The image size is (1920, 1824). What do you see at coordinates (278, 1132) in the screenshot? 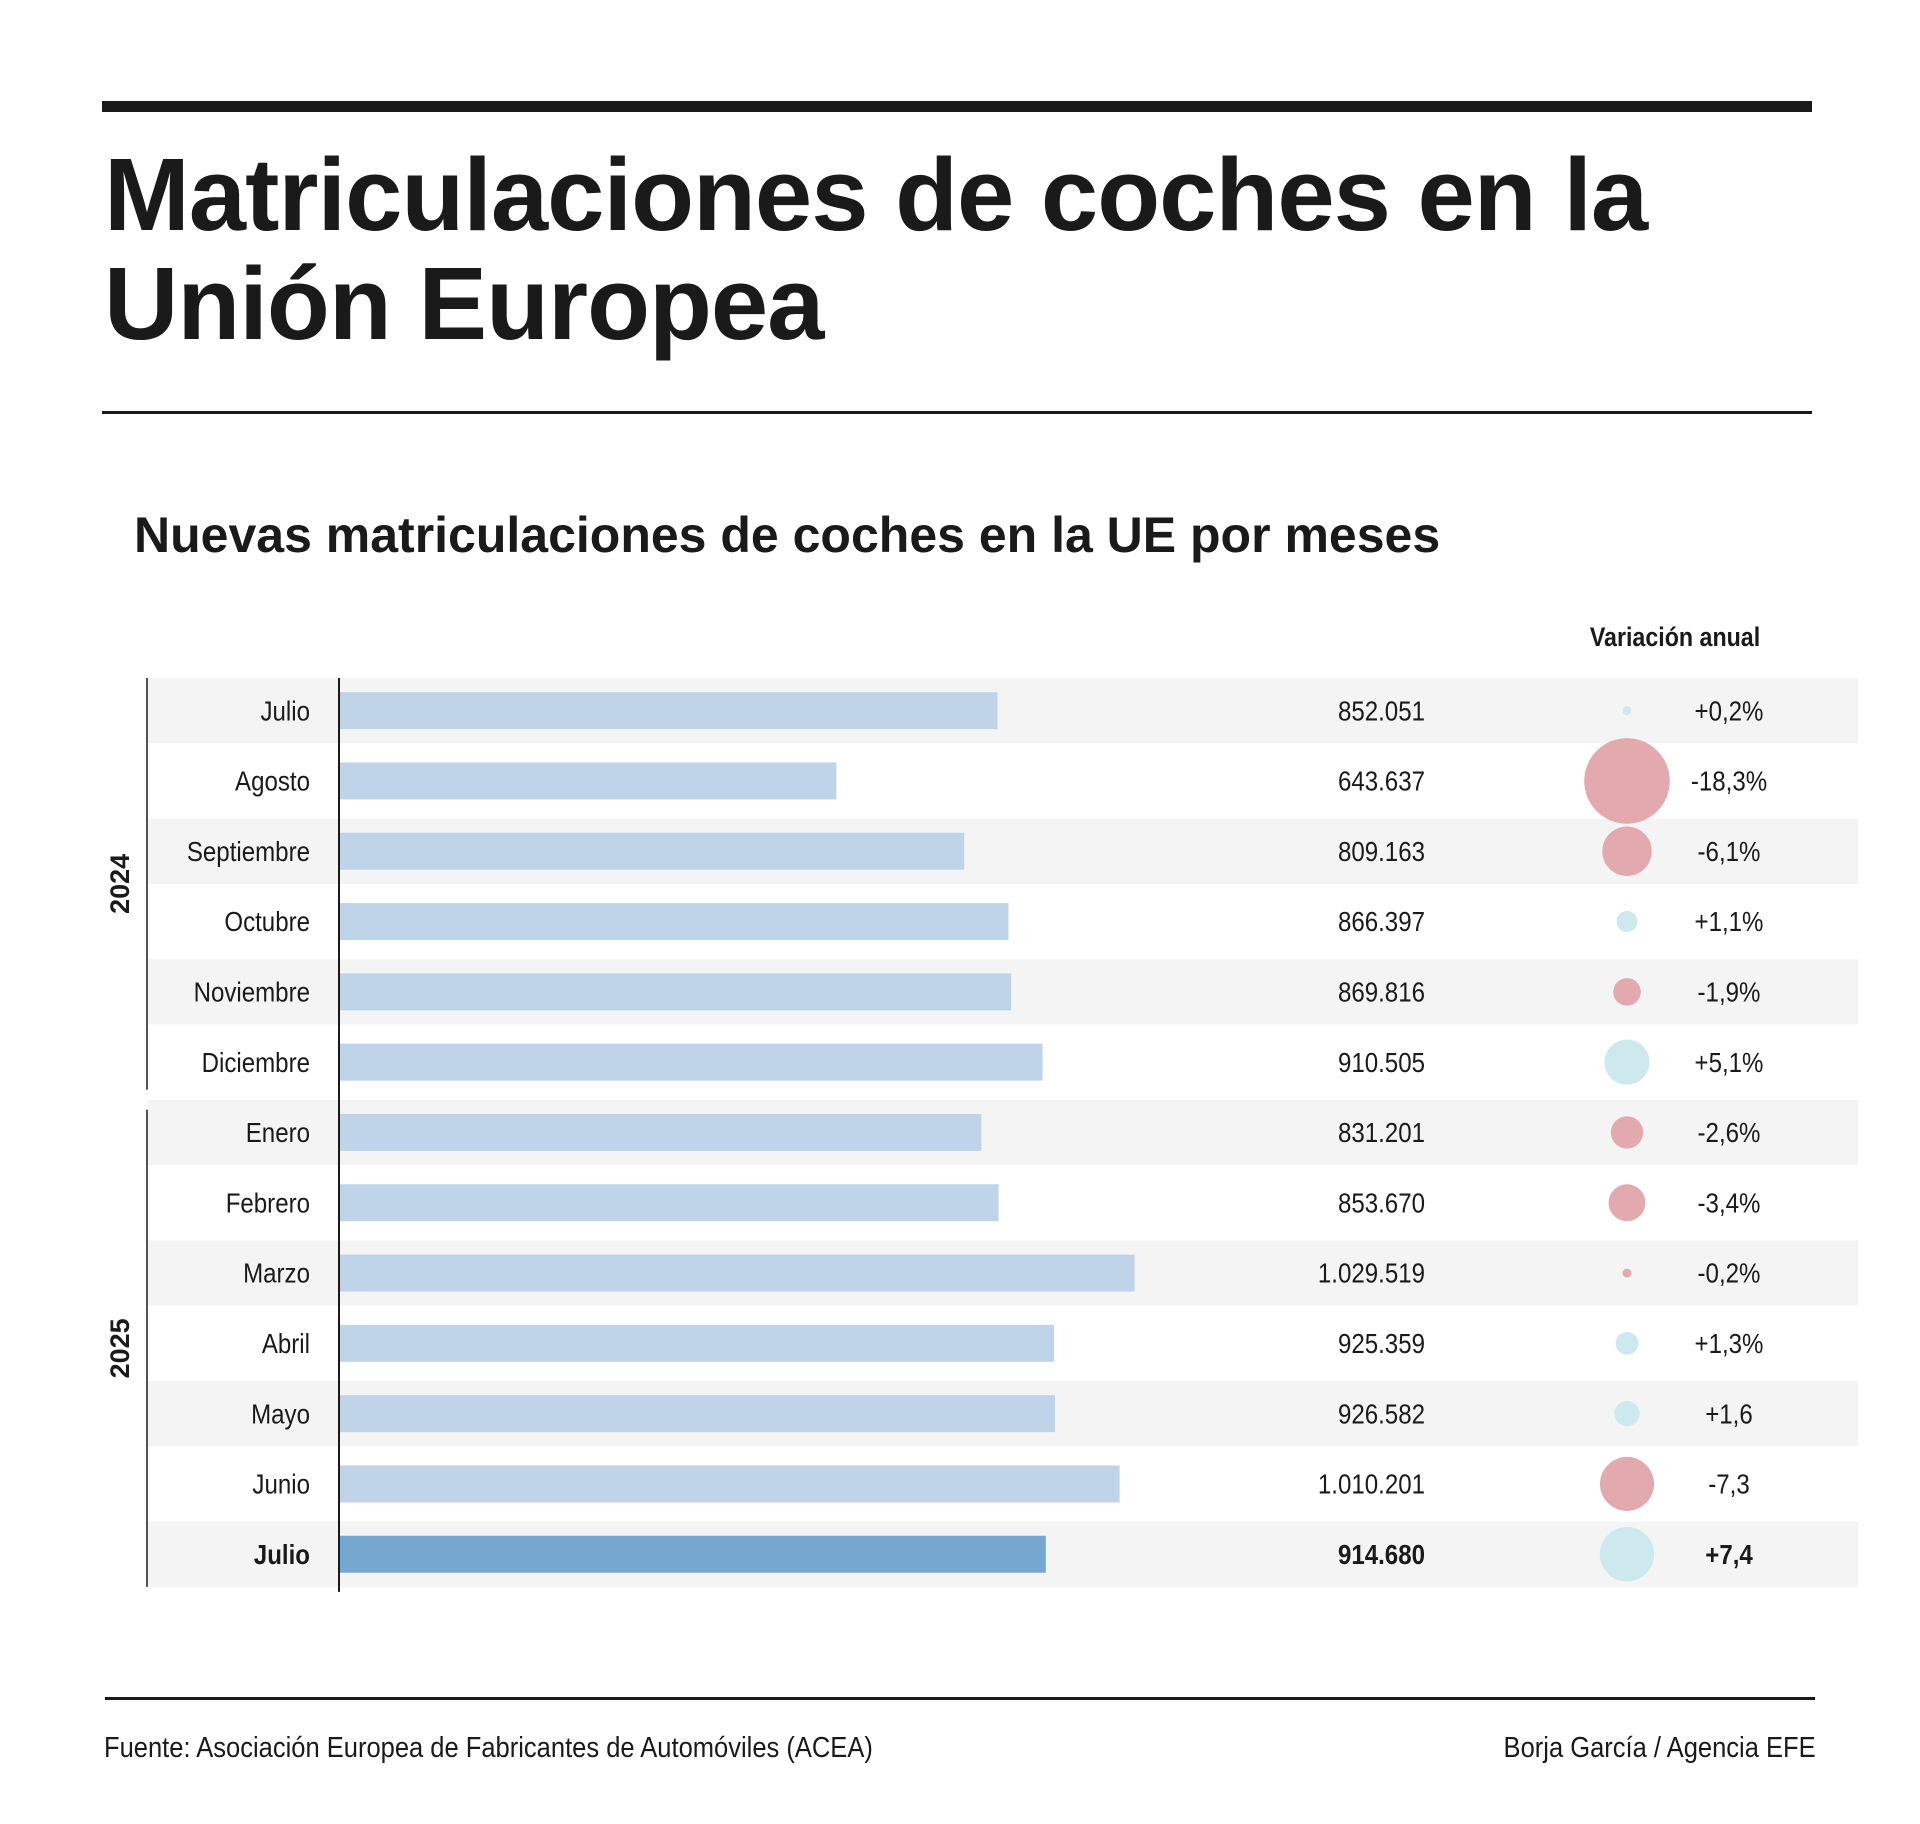
I see `month-label: Enero` at bounding box center [278, 1132].